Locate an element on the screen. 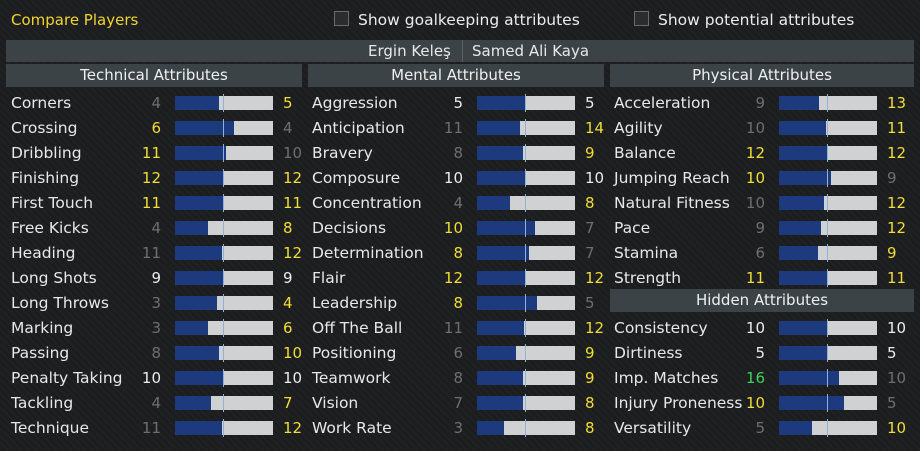 This screenshot has height=451, width=920. attribute-row: Jumping Reach 10 9 is located at coordinates (460, 178).